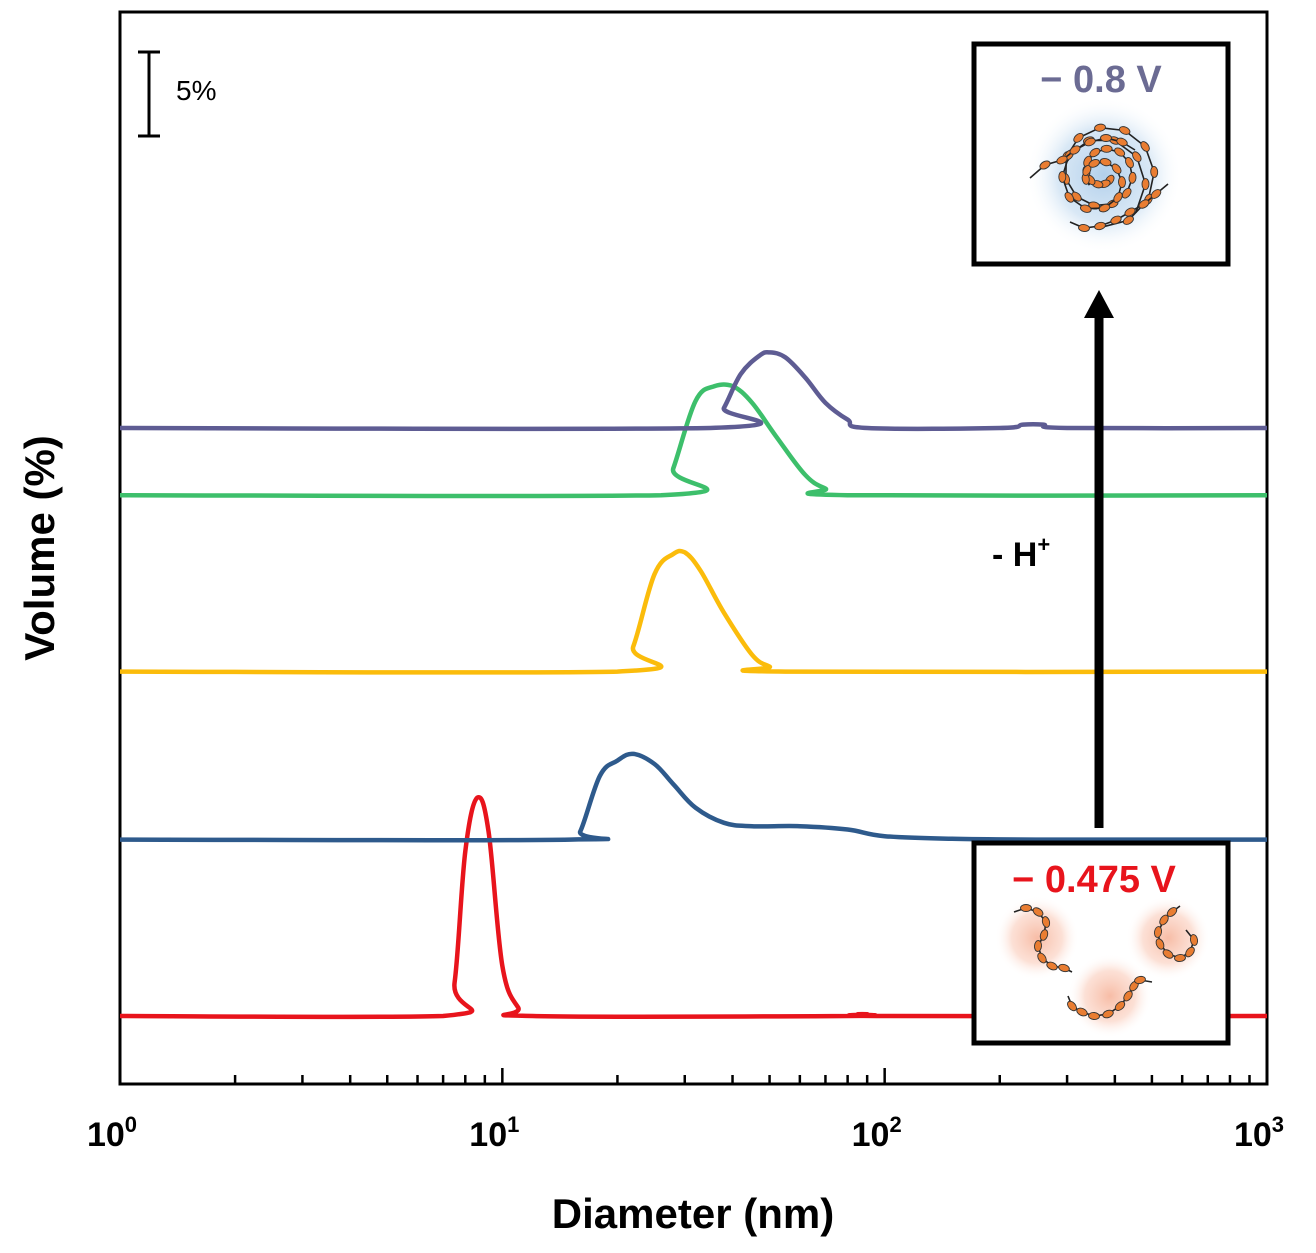  I want to click on x-tick-label-0: 10⁰, so click(112, 1133).